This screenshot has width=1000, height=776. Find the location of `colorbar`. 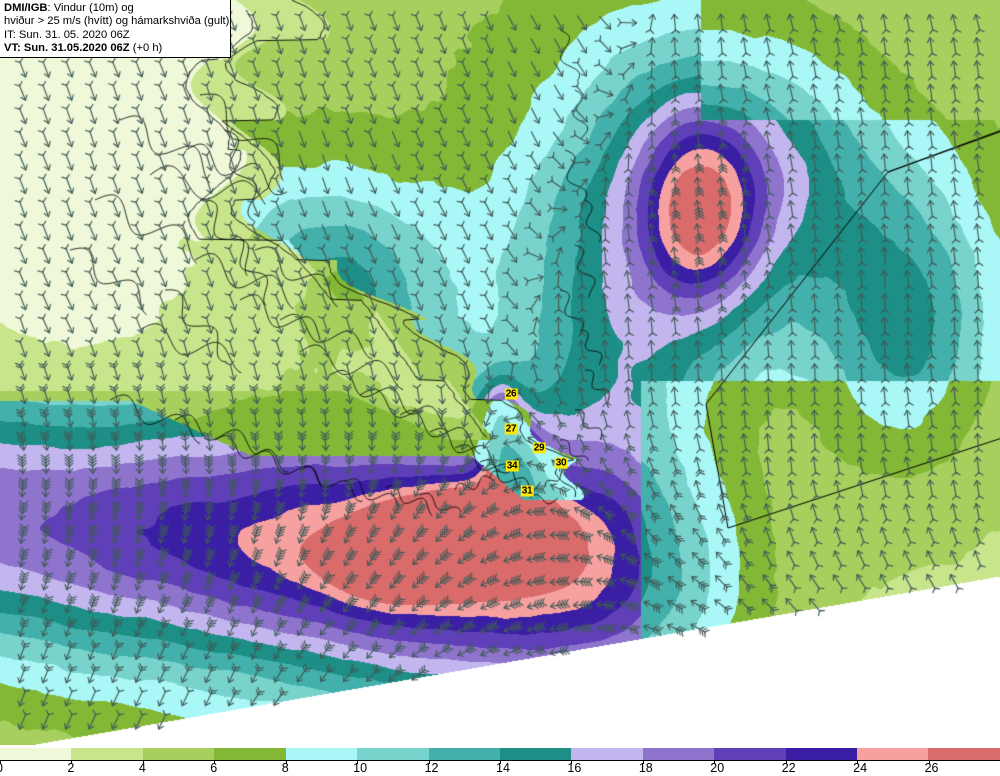

colorbar is located at coordinates (500, 754).